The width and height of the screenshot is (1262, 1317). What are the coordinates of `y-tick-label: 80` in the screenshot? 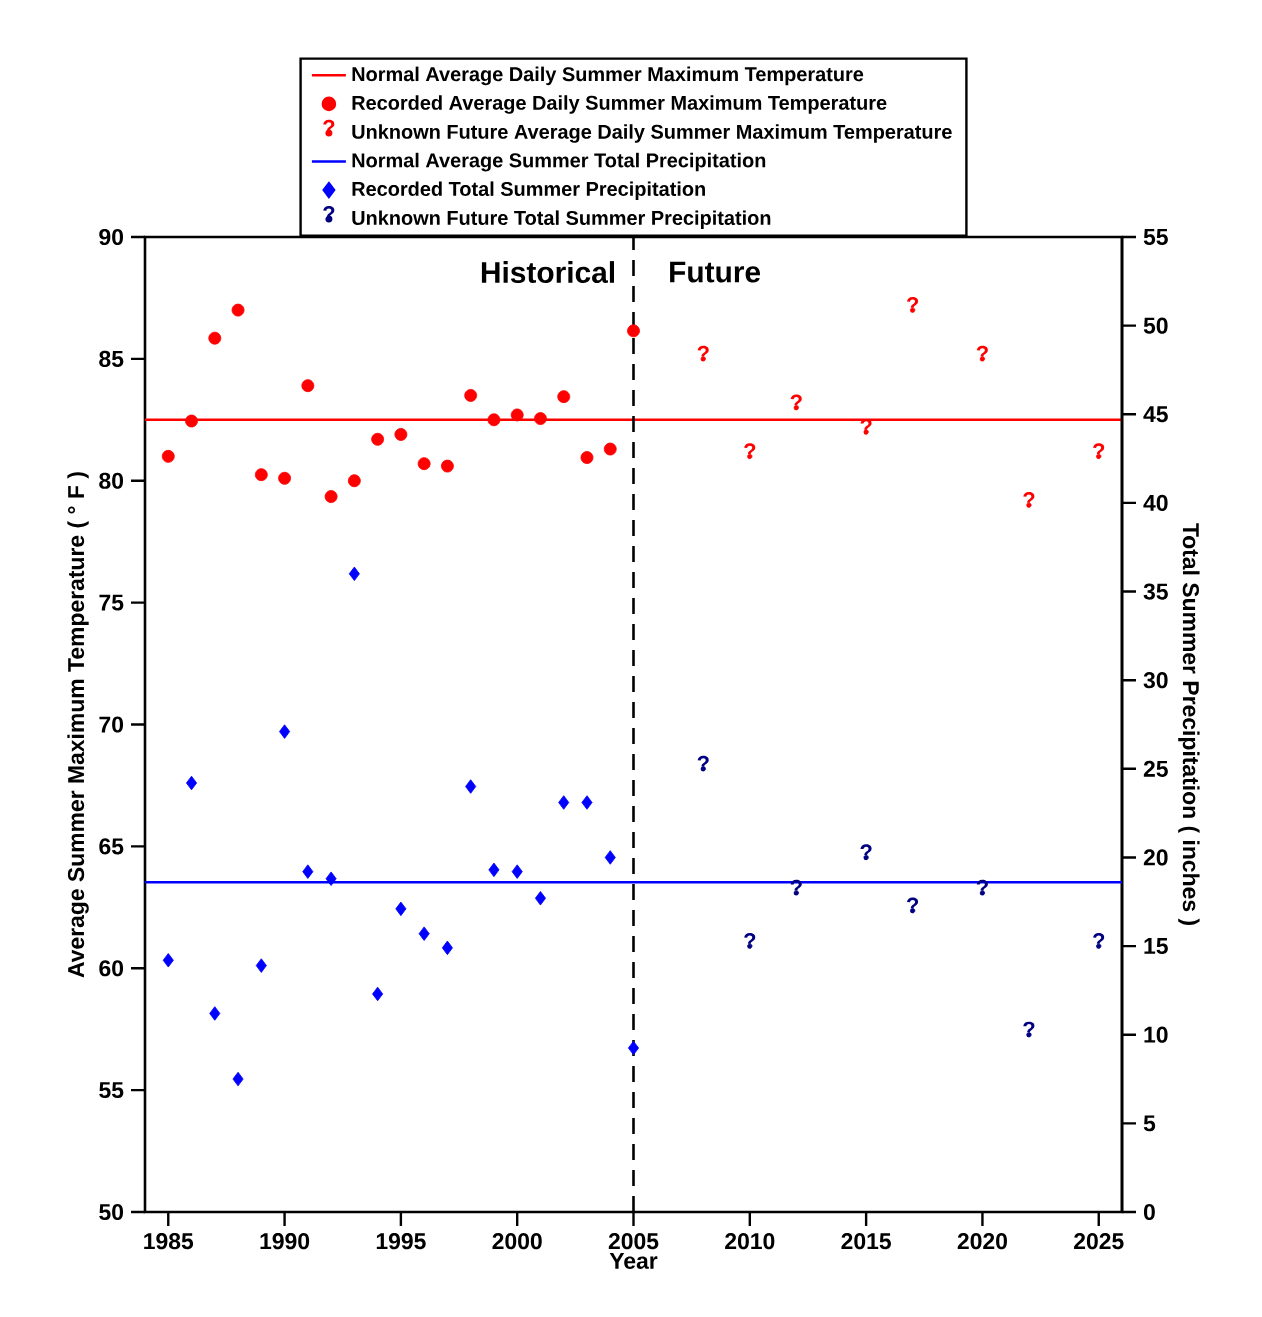 It's located at (111, 480).